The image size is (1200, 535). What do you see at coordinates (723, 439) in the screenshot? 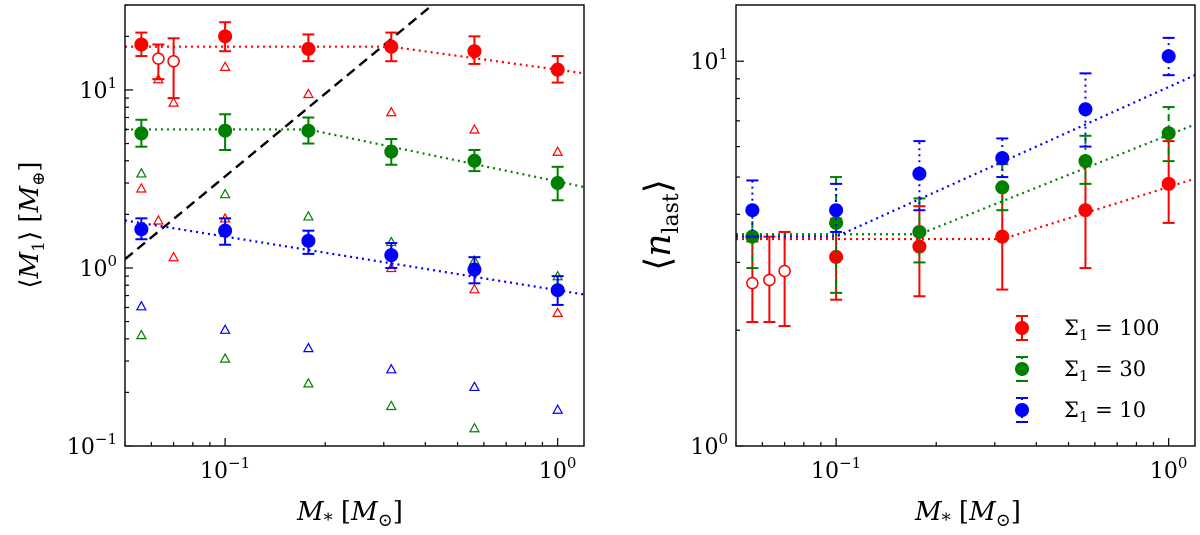
I see `right-y-tick-exp: 0` at bounding box center [723, 439].